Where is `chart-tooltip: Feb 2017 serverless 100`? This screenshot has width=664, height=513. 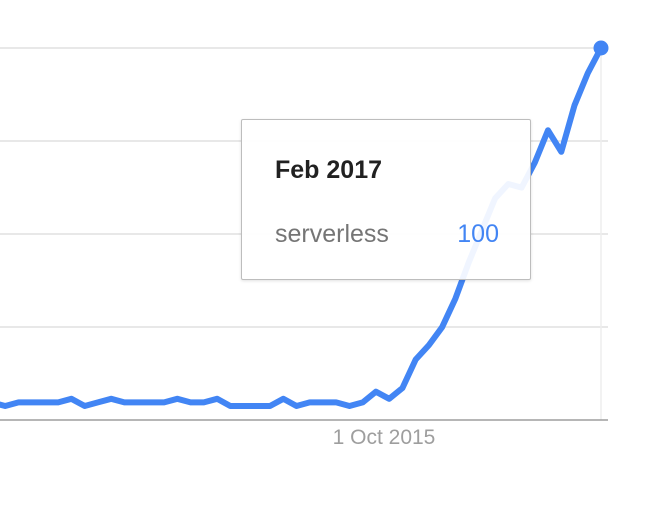 chart-tooltip: Feb 2017 serverless 100 is located at coordinates (386, 199).